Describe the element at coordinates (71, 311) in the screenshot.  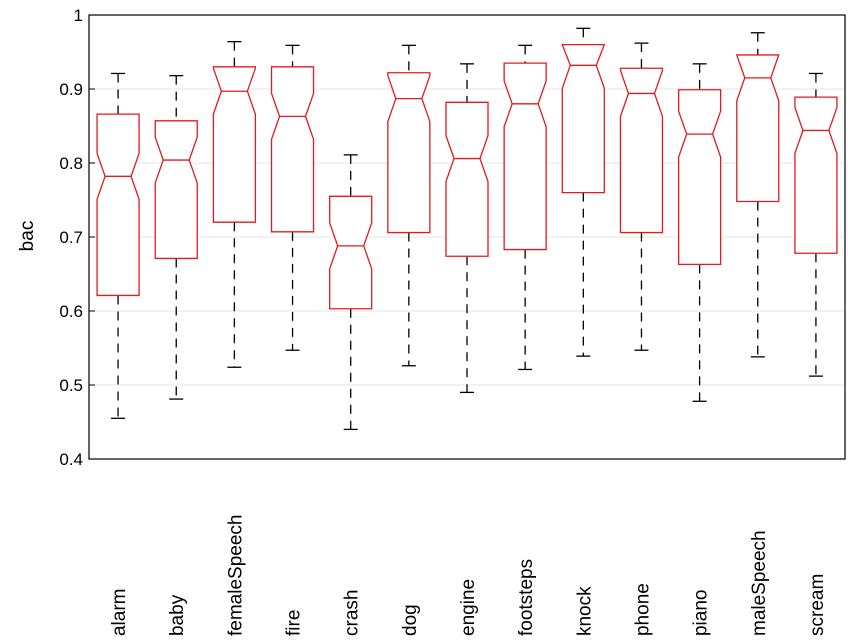
I see `y-tick-label: 0.6` at that location.